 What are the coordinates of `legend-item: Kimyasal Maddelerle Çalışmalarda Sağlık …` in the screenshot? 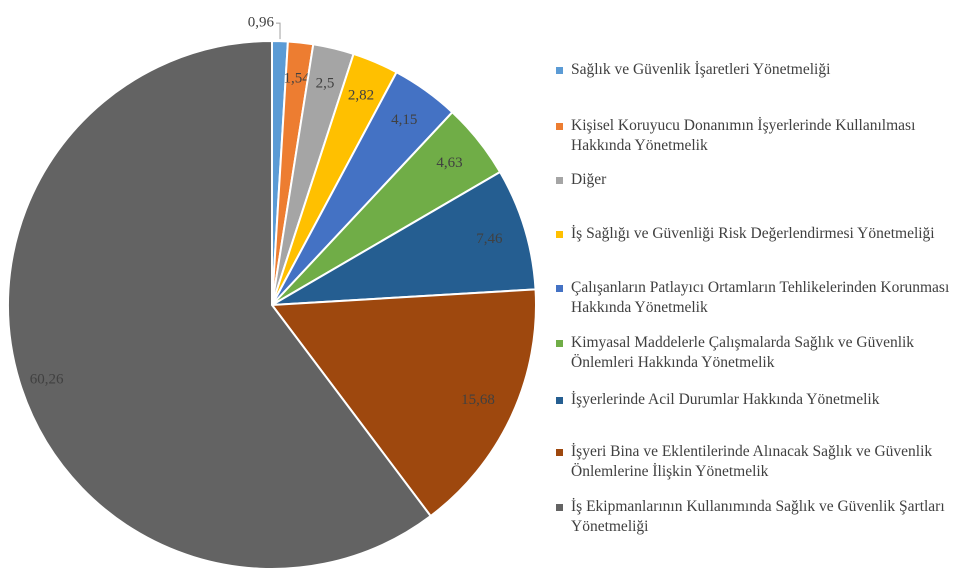 It's located at (756, 353).